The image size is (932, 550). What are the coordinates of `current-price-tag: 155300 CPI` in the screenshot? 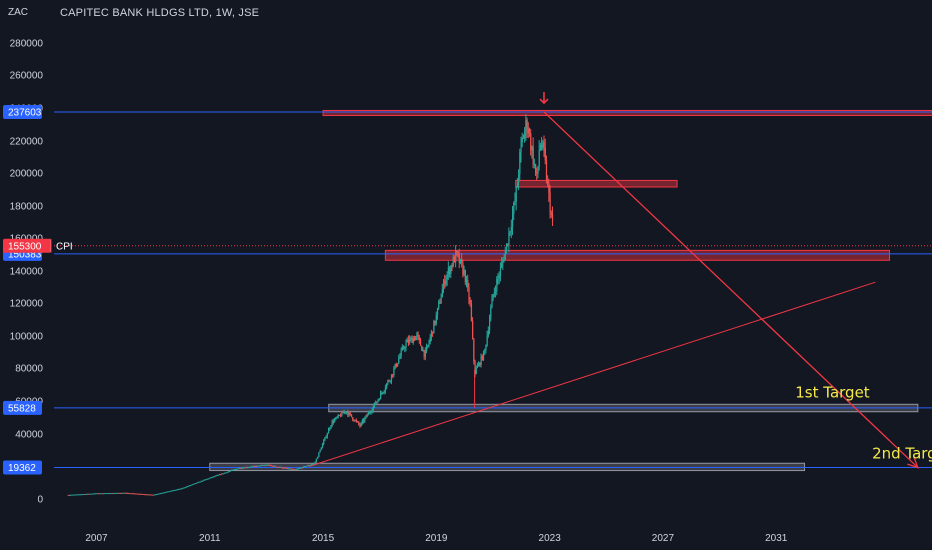 It's located at (38, 245).